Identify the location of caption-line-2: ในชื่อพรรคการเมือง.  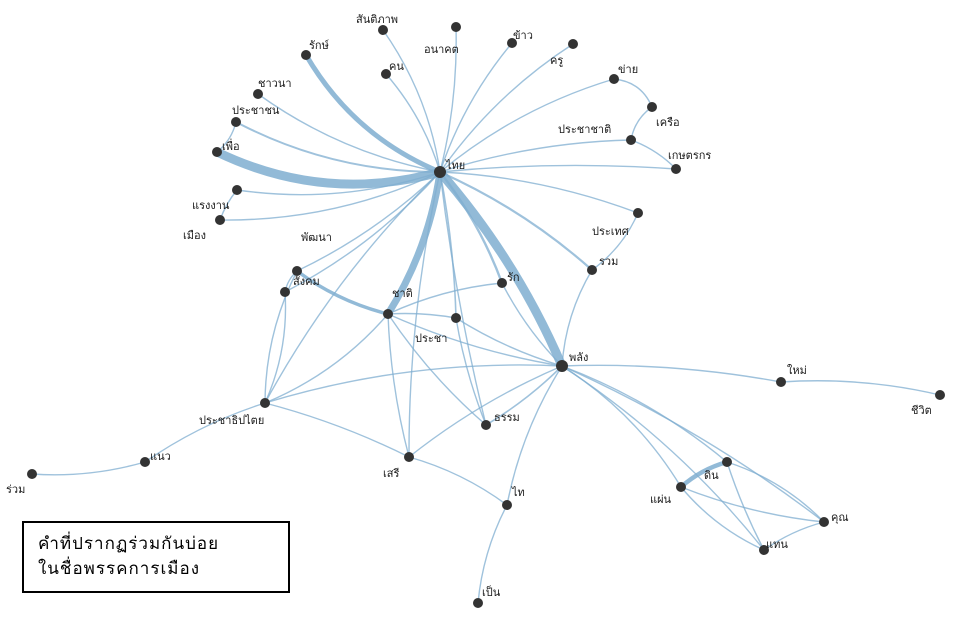
(119, 569).